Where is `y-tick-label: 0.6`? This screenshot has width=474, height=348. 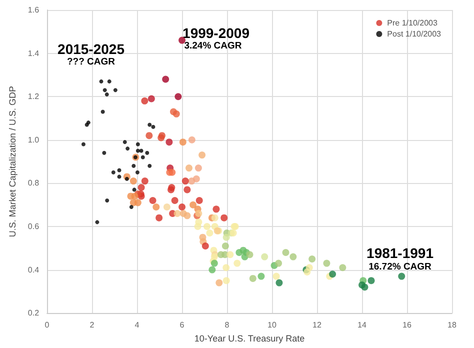 y-tick-label: 0.6 is located at coordinates (34, 226).